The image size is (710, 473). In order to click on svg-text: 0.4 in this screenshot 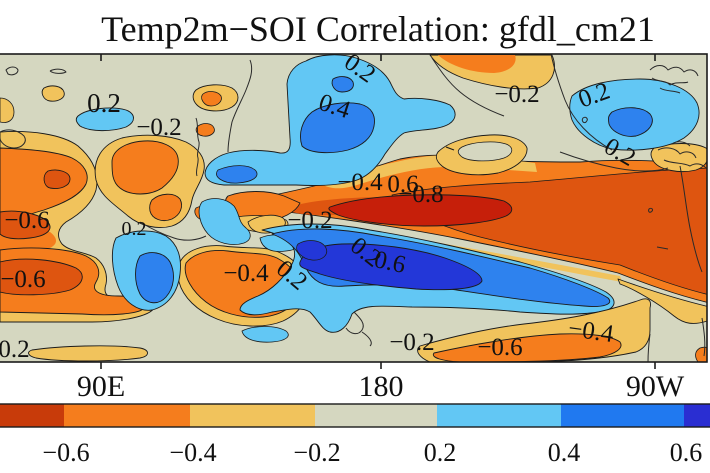, I will do `click(564, 452)`.